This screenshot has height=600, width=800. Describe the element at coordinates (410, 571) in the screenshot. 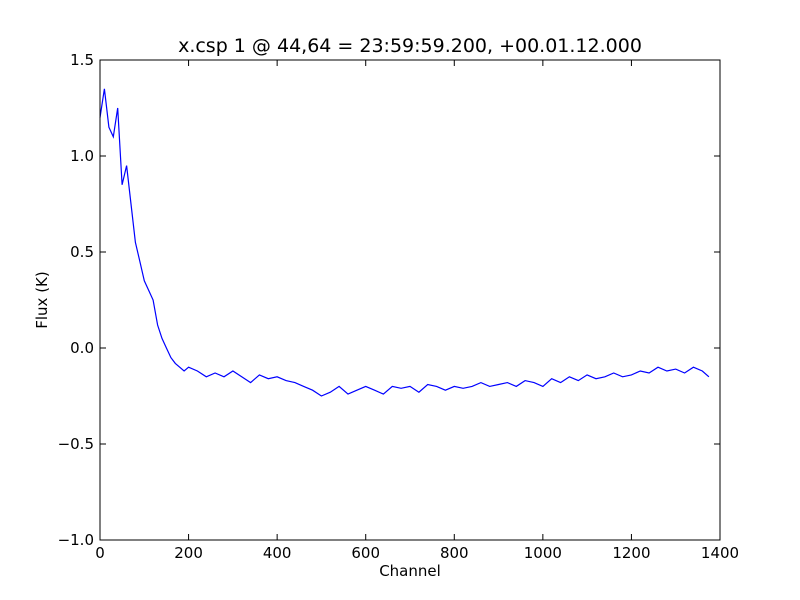

I see `x-axis-label: Channel` at that location.